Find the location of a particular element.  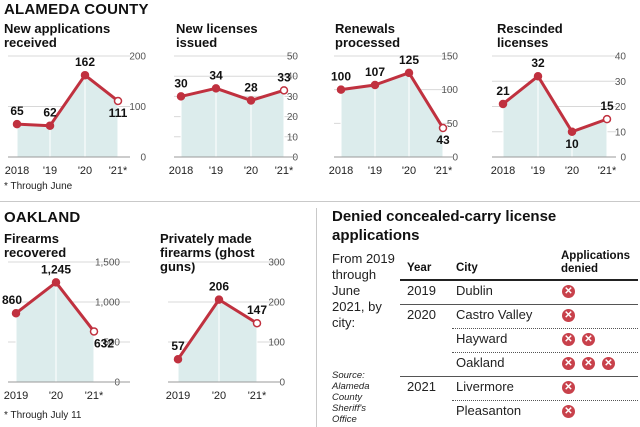

data-label: 162 is located at coordinates (85, 62).